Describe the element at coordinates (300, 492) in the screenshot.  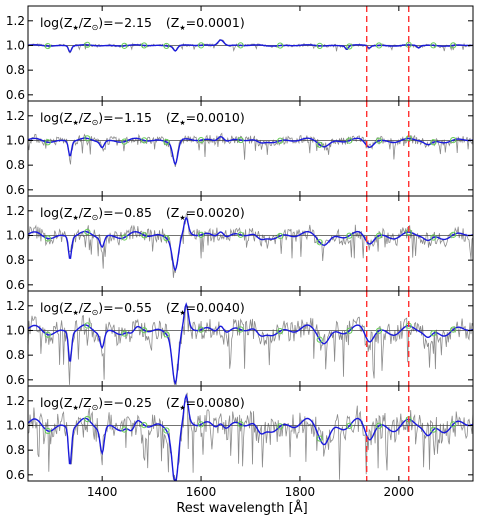
I see `x-tick-label: 1800` at that location.